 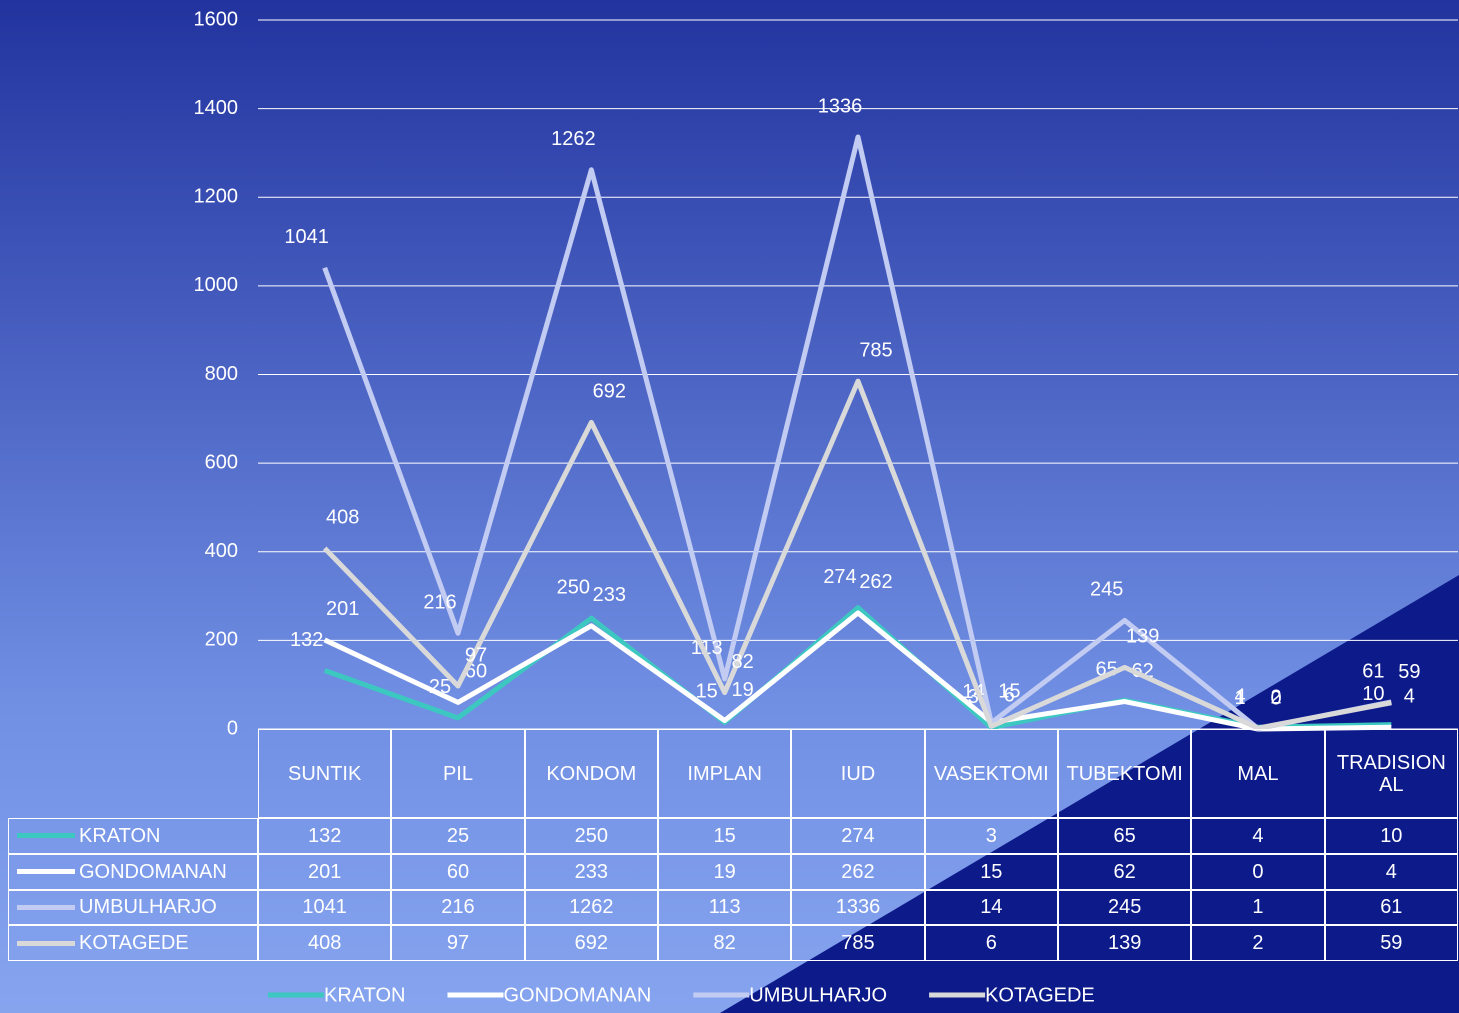 I want to click on legend-label: UMBULHARJO, so click(x=818, y=995).